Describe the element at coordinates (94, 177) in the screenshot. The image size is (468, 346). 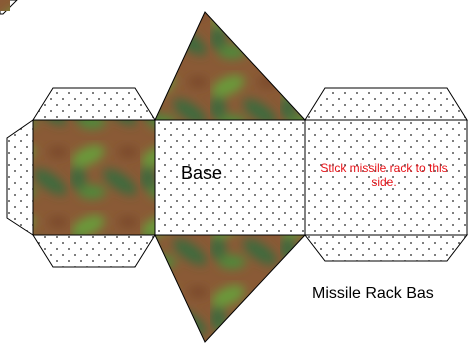
I see `left-square-face` at that location.